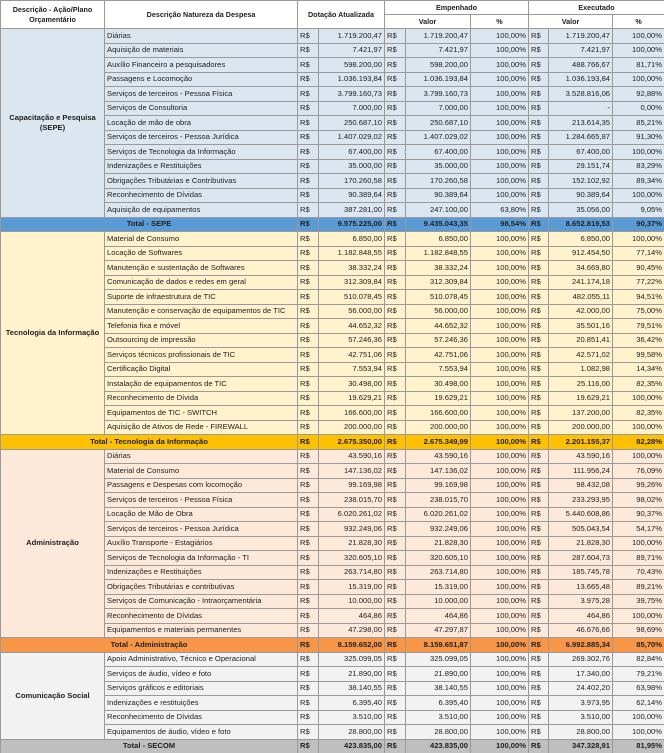  Describe the element at coordinates (351, 340) in the screenshot. I see `dotacao: 57.246,36` at that location.